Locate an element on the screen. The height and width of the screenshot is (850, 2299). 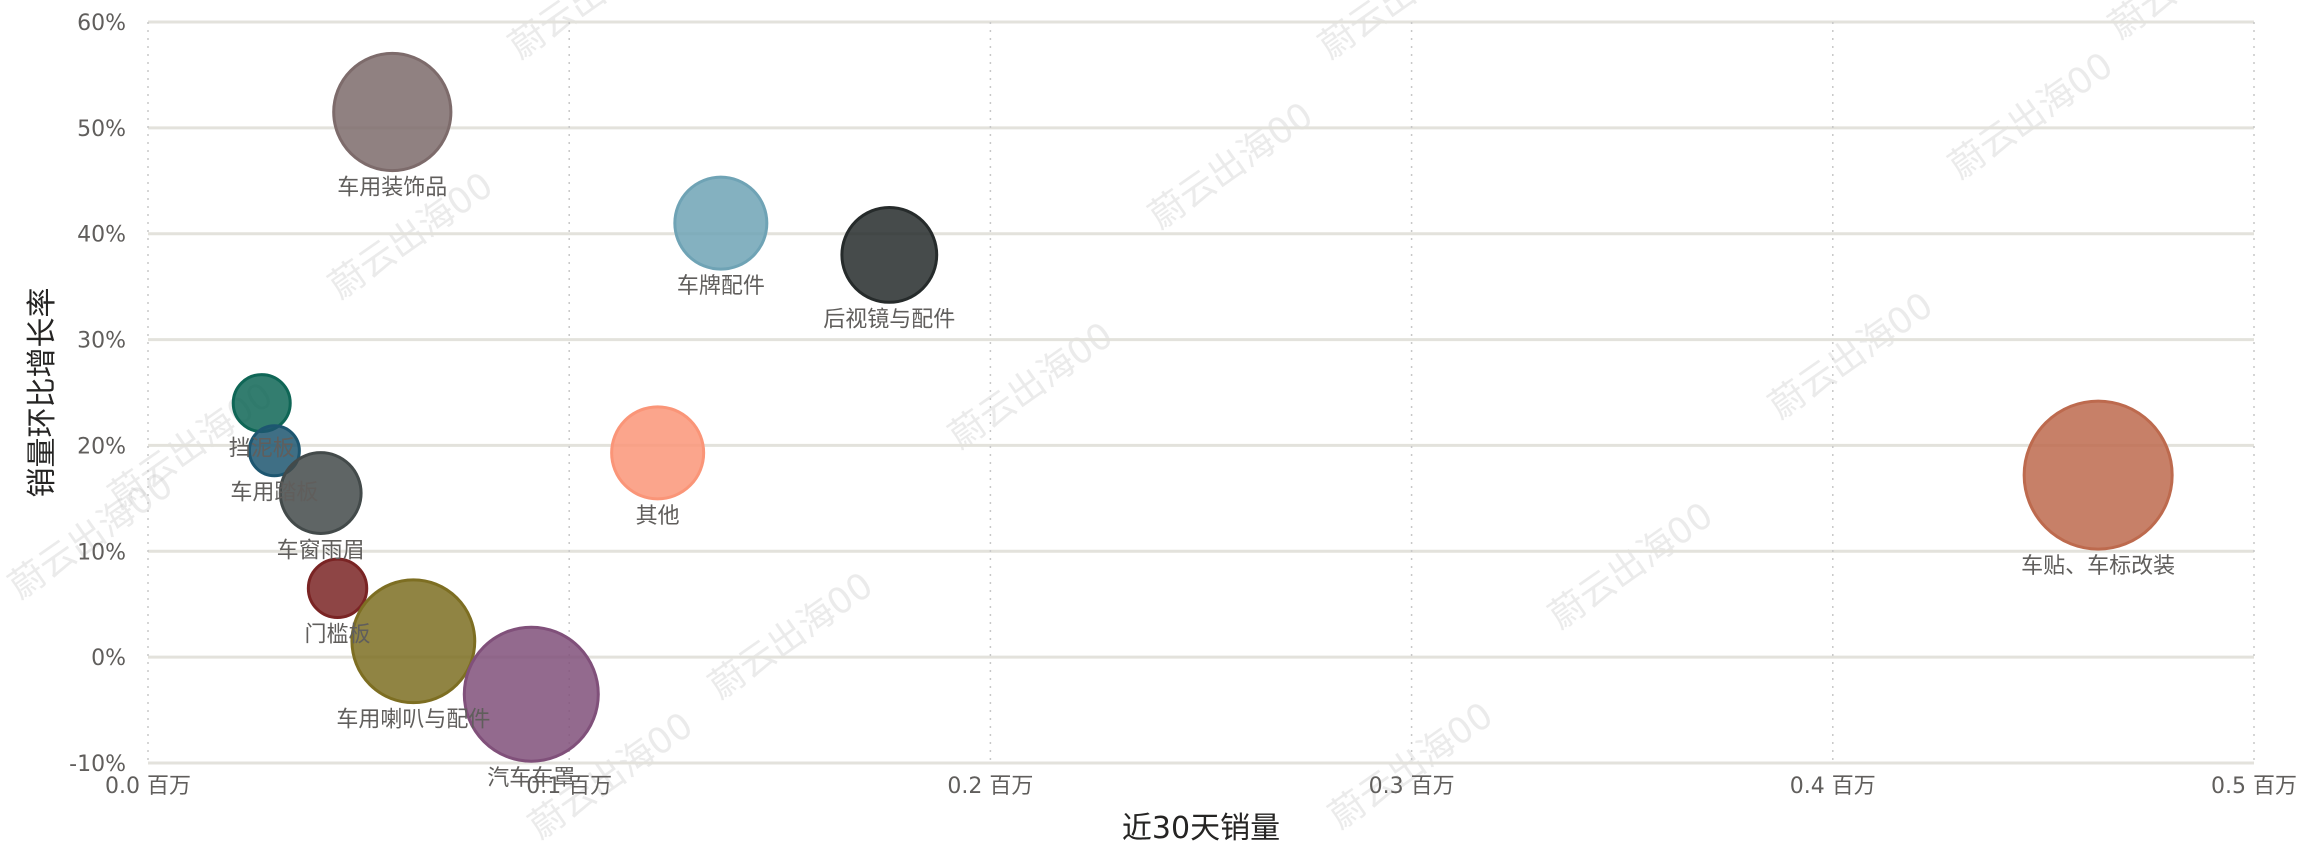
y-tick-label: 10% is located at coordinates (101, 552).